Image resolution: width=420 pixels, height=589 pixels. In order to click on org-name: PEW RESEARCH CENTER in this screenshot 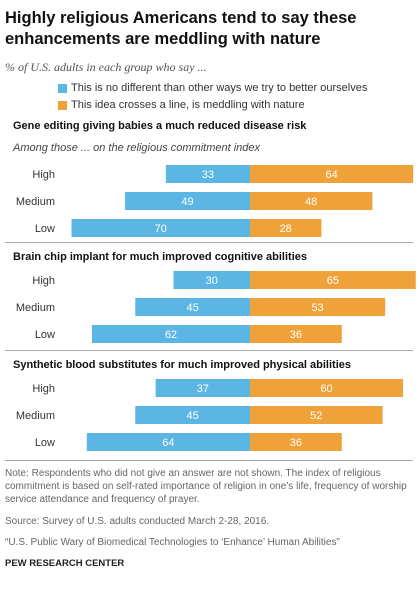, I will do `click(65, 563)`.